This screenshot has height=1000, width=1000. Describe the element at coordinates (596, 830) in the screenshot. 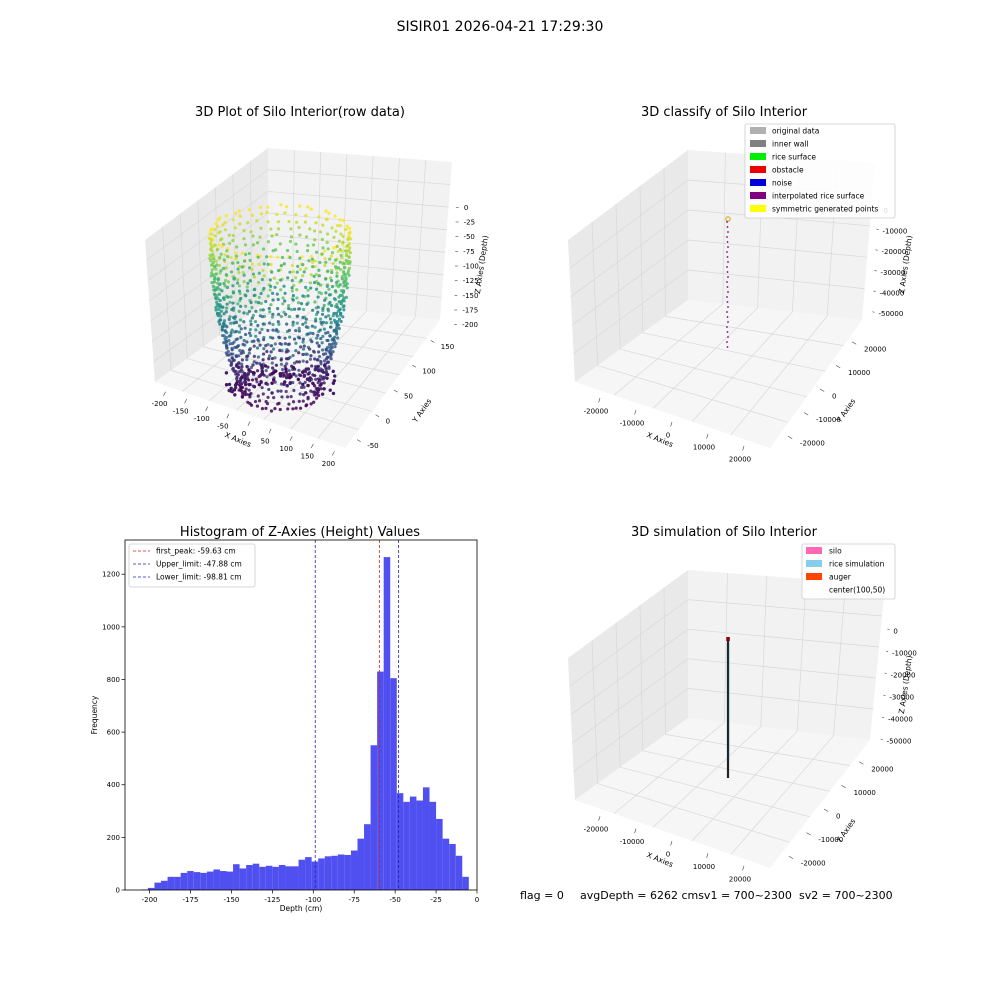

I see `simulation-3d-x-tick-label: -20000` at that location.